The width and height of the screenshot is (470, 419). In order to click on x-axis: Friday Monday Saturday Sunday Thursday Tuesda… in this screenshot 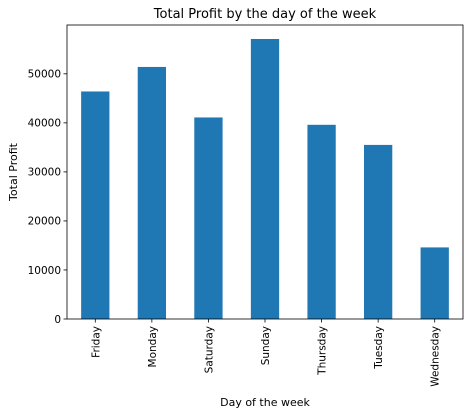, I will do `click(266, 353)`.